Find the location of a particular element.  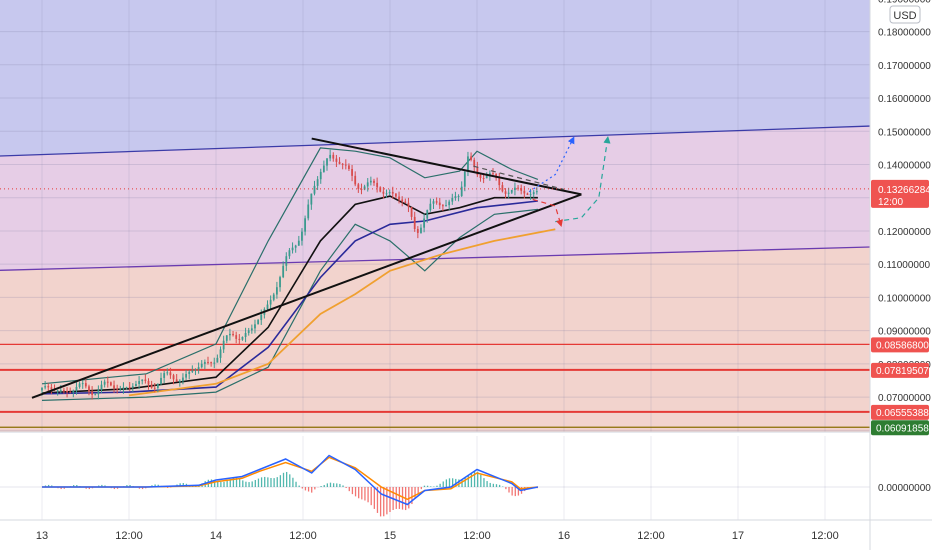

currency-button: USD is located at coordinates (905, 14).